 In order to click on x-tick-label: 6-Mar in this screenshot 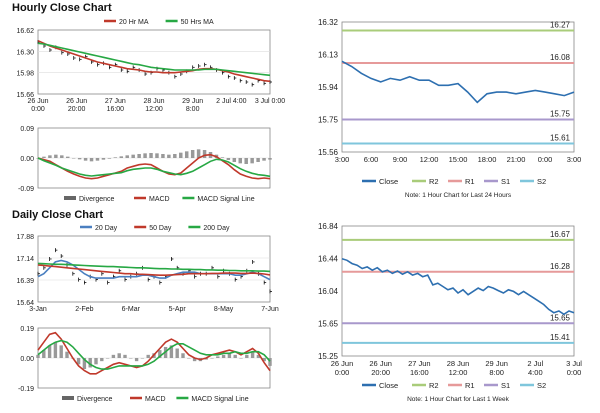, I will do `click(131, 309)`.